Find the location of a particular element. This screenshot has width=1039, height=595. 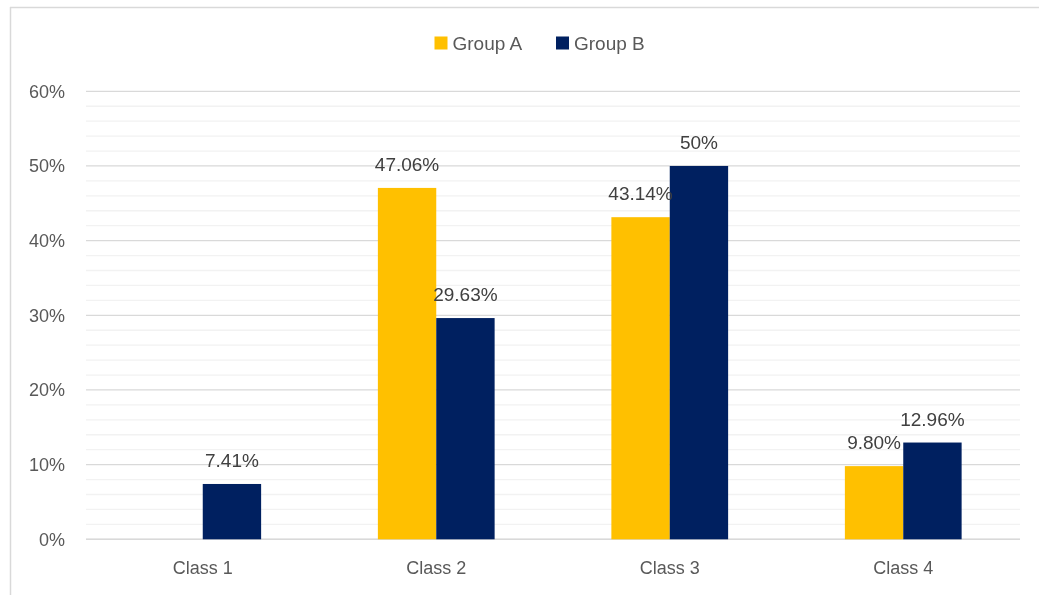

y-tick-label: 30% is located at coordinates (46, 315).